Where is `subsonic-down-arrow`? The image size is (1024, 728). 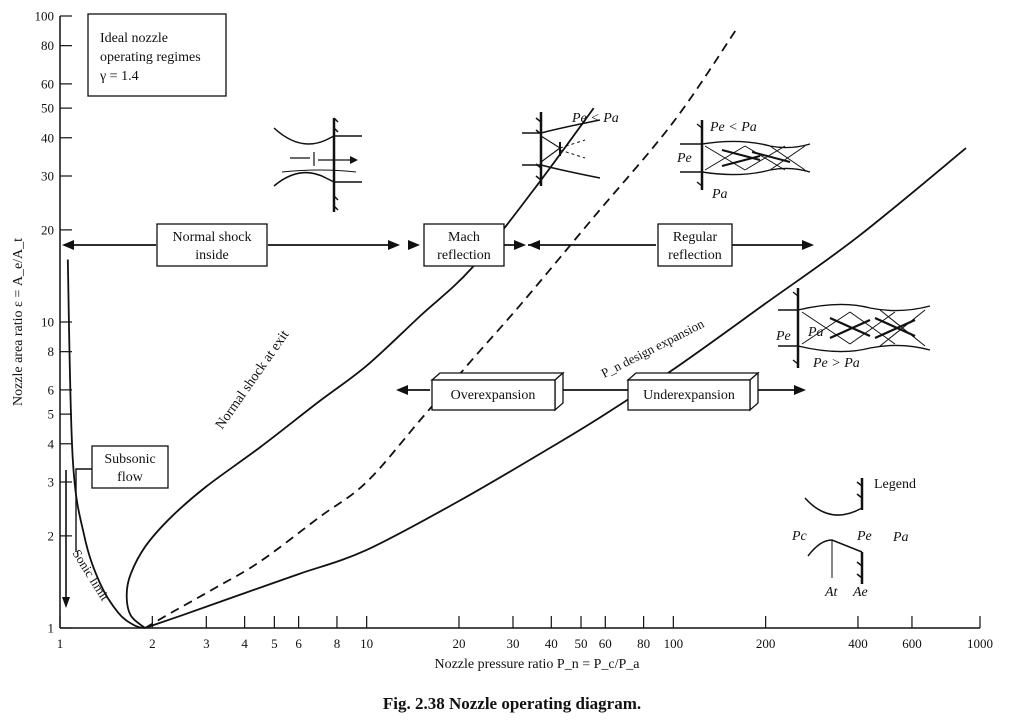
subsonic-down-arrow is located at coordinates (66, 539).